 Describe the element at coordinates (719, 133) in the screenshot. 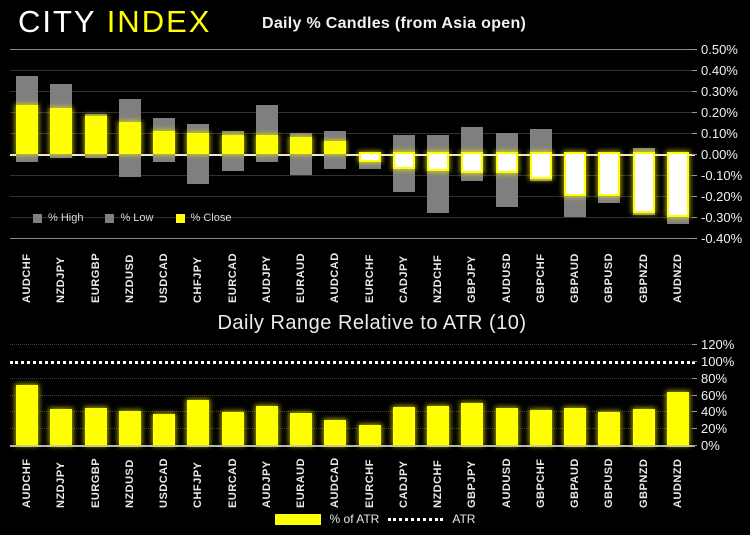

I see `y-axis-label: 0.10%` at that location.